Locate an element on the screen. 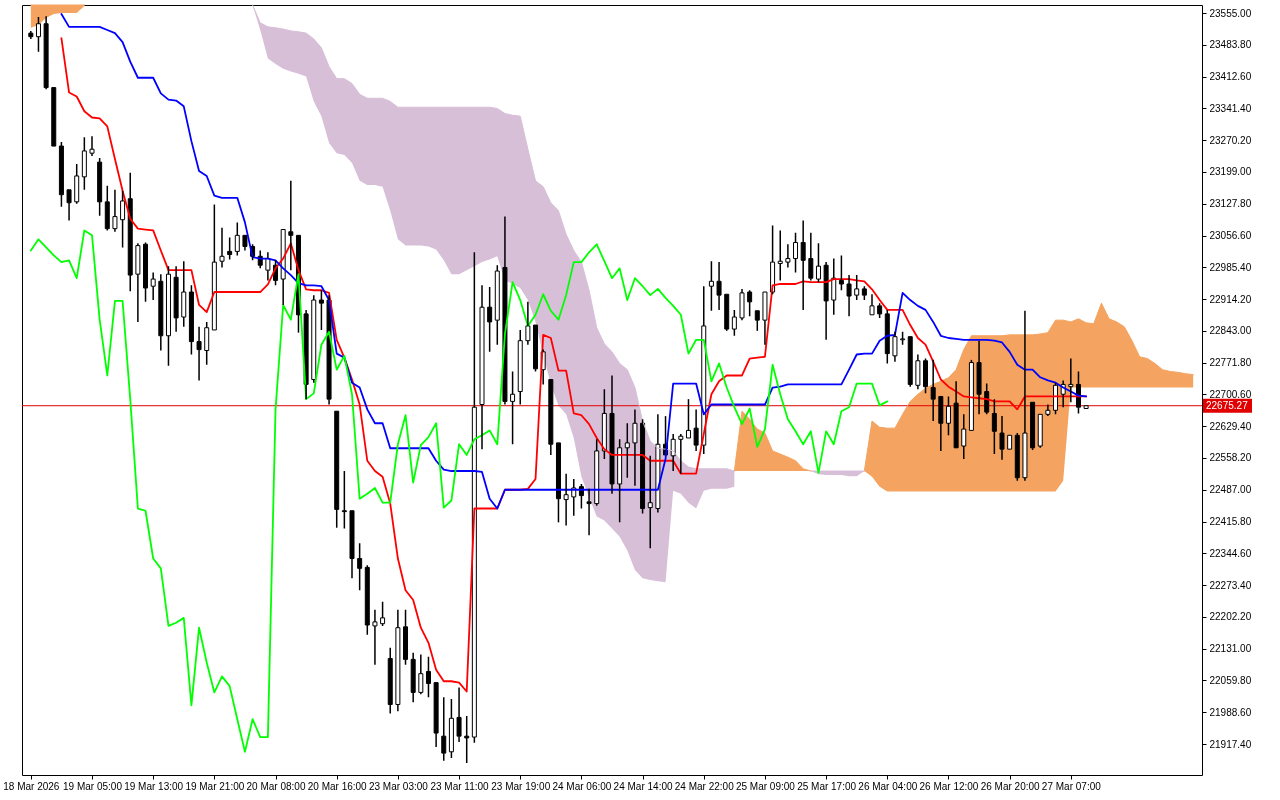 The height and width of the screenshot is (800, 1280). x-tick-label: 24 Mar 14:00 is located at coordinates (643, 786).